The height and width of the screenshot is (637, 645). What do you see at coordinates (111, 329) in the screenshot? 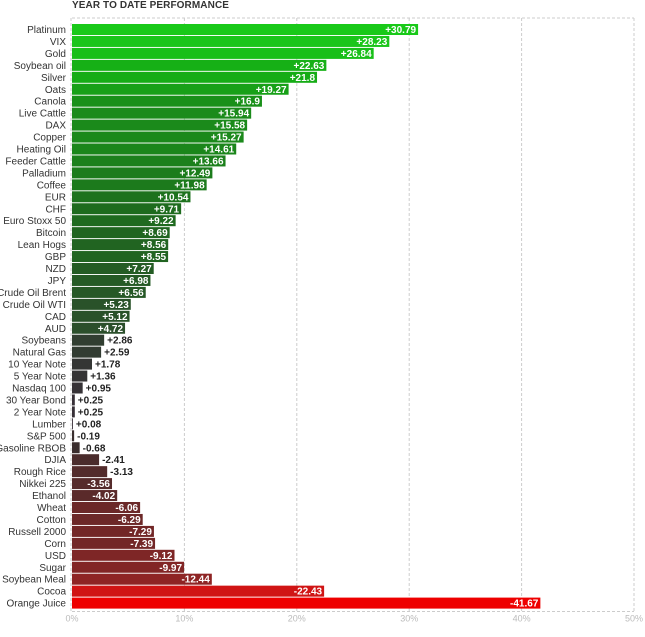
I see `value-label: +4.72` at bounding box center [111, 329].